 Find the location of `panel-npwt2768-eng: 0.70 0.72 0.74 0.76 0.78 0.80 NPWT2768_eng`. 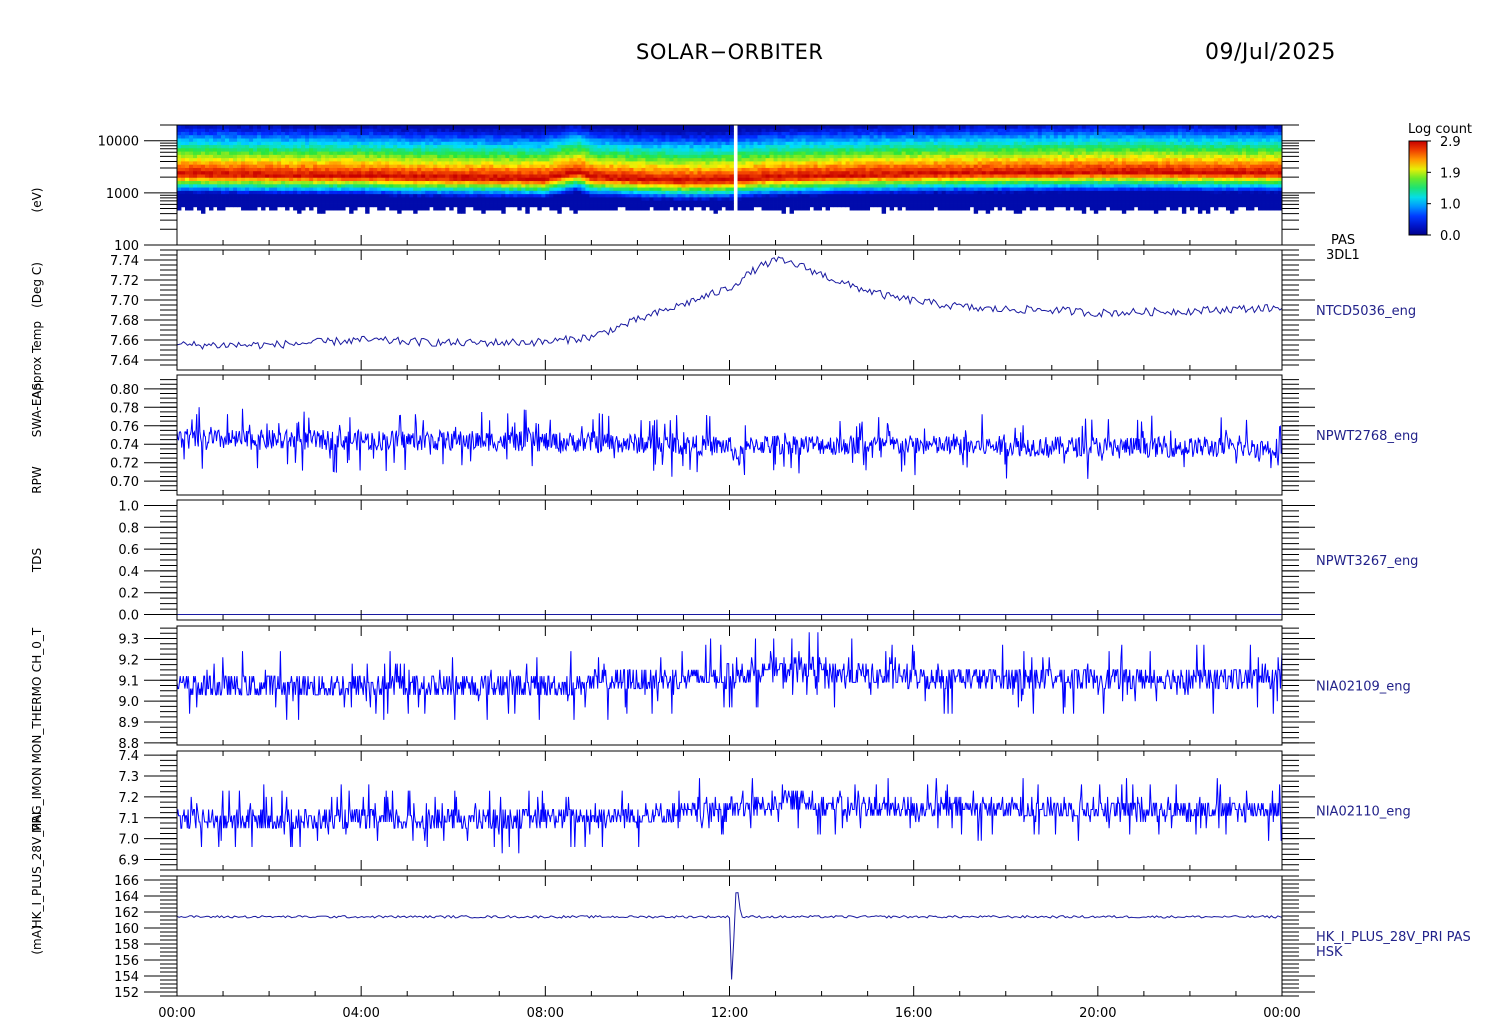

panel-npwt2768-eng: 0.70 0.72 0.74 0.76 0.78 0.80 NPWT2768_eng is located at coordinates (764, 435).